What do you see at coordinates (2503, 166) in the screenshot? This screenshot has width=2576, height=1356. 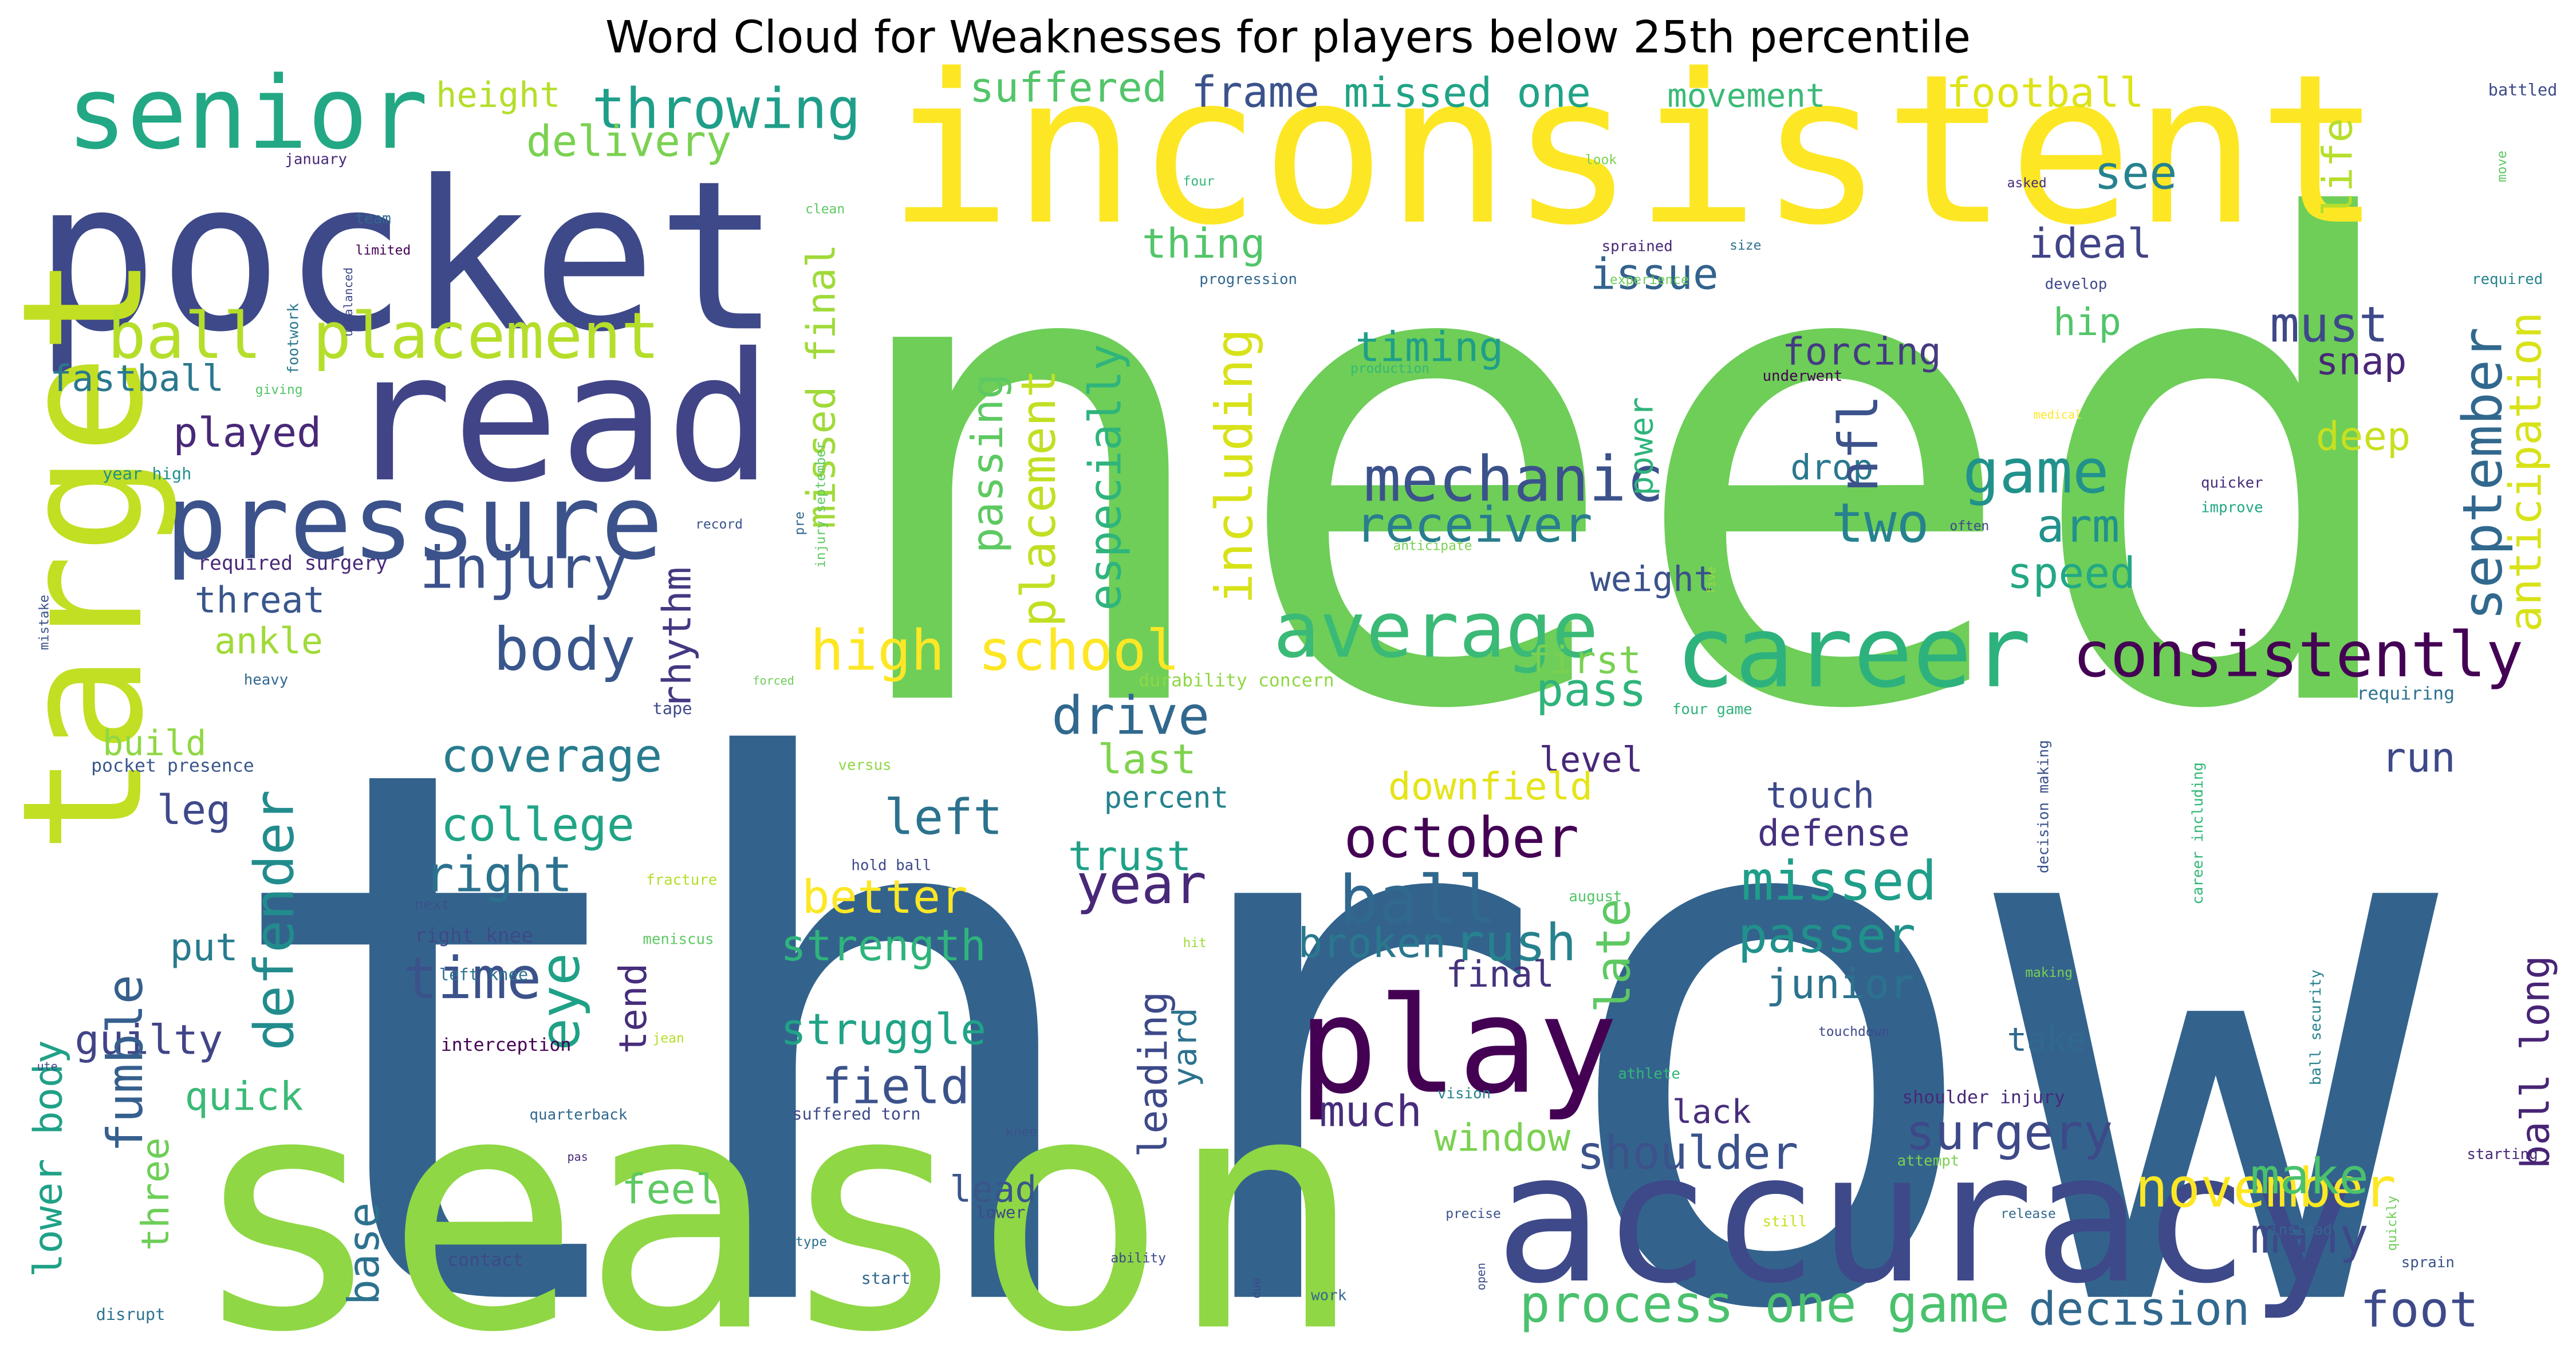 I see `word: move` at bounding box center [2503, 166].